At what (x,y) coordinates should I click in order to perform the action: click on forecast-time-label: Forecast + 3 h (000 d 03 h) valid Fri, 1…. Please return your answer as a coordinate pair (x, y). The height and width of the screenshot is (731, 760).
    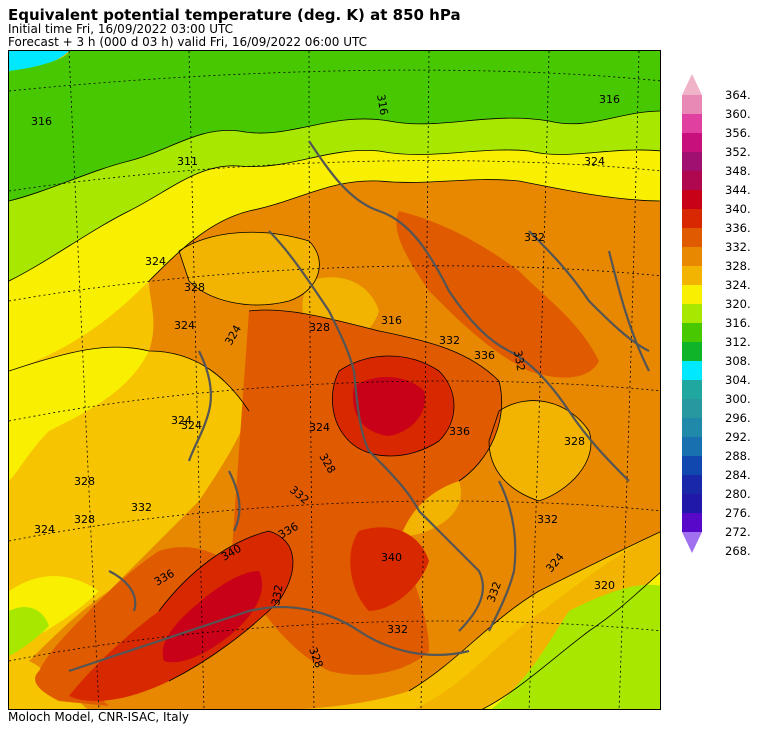
    Looking at the image, I should click on (187, 42).